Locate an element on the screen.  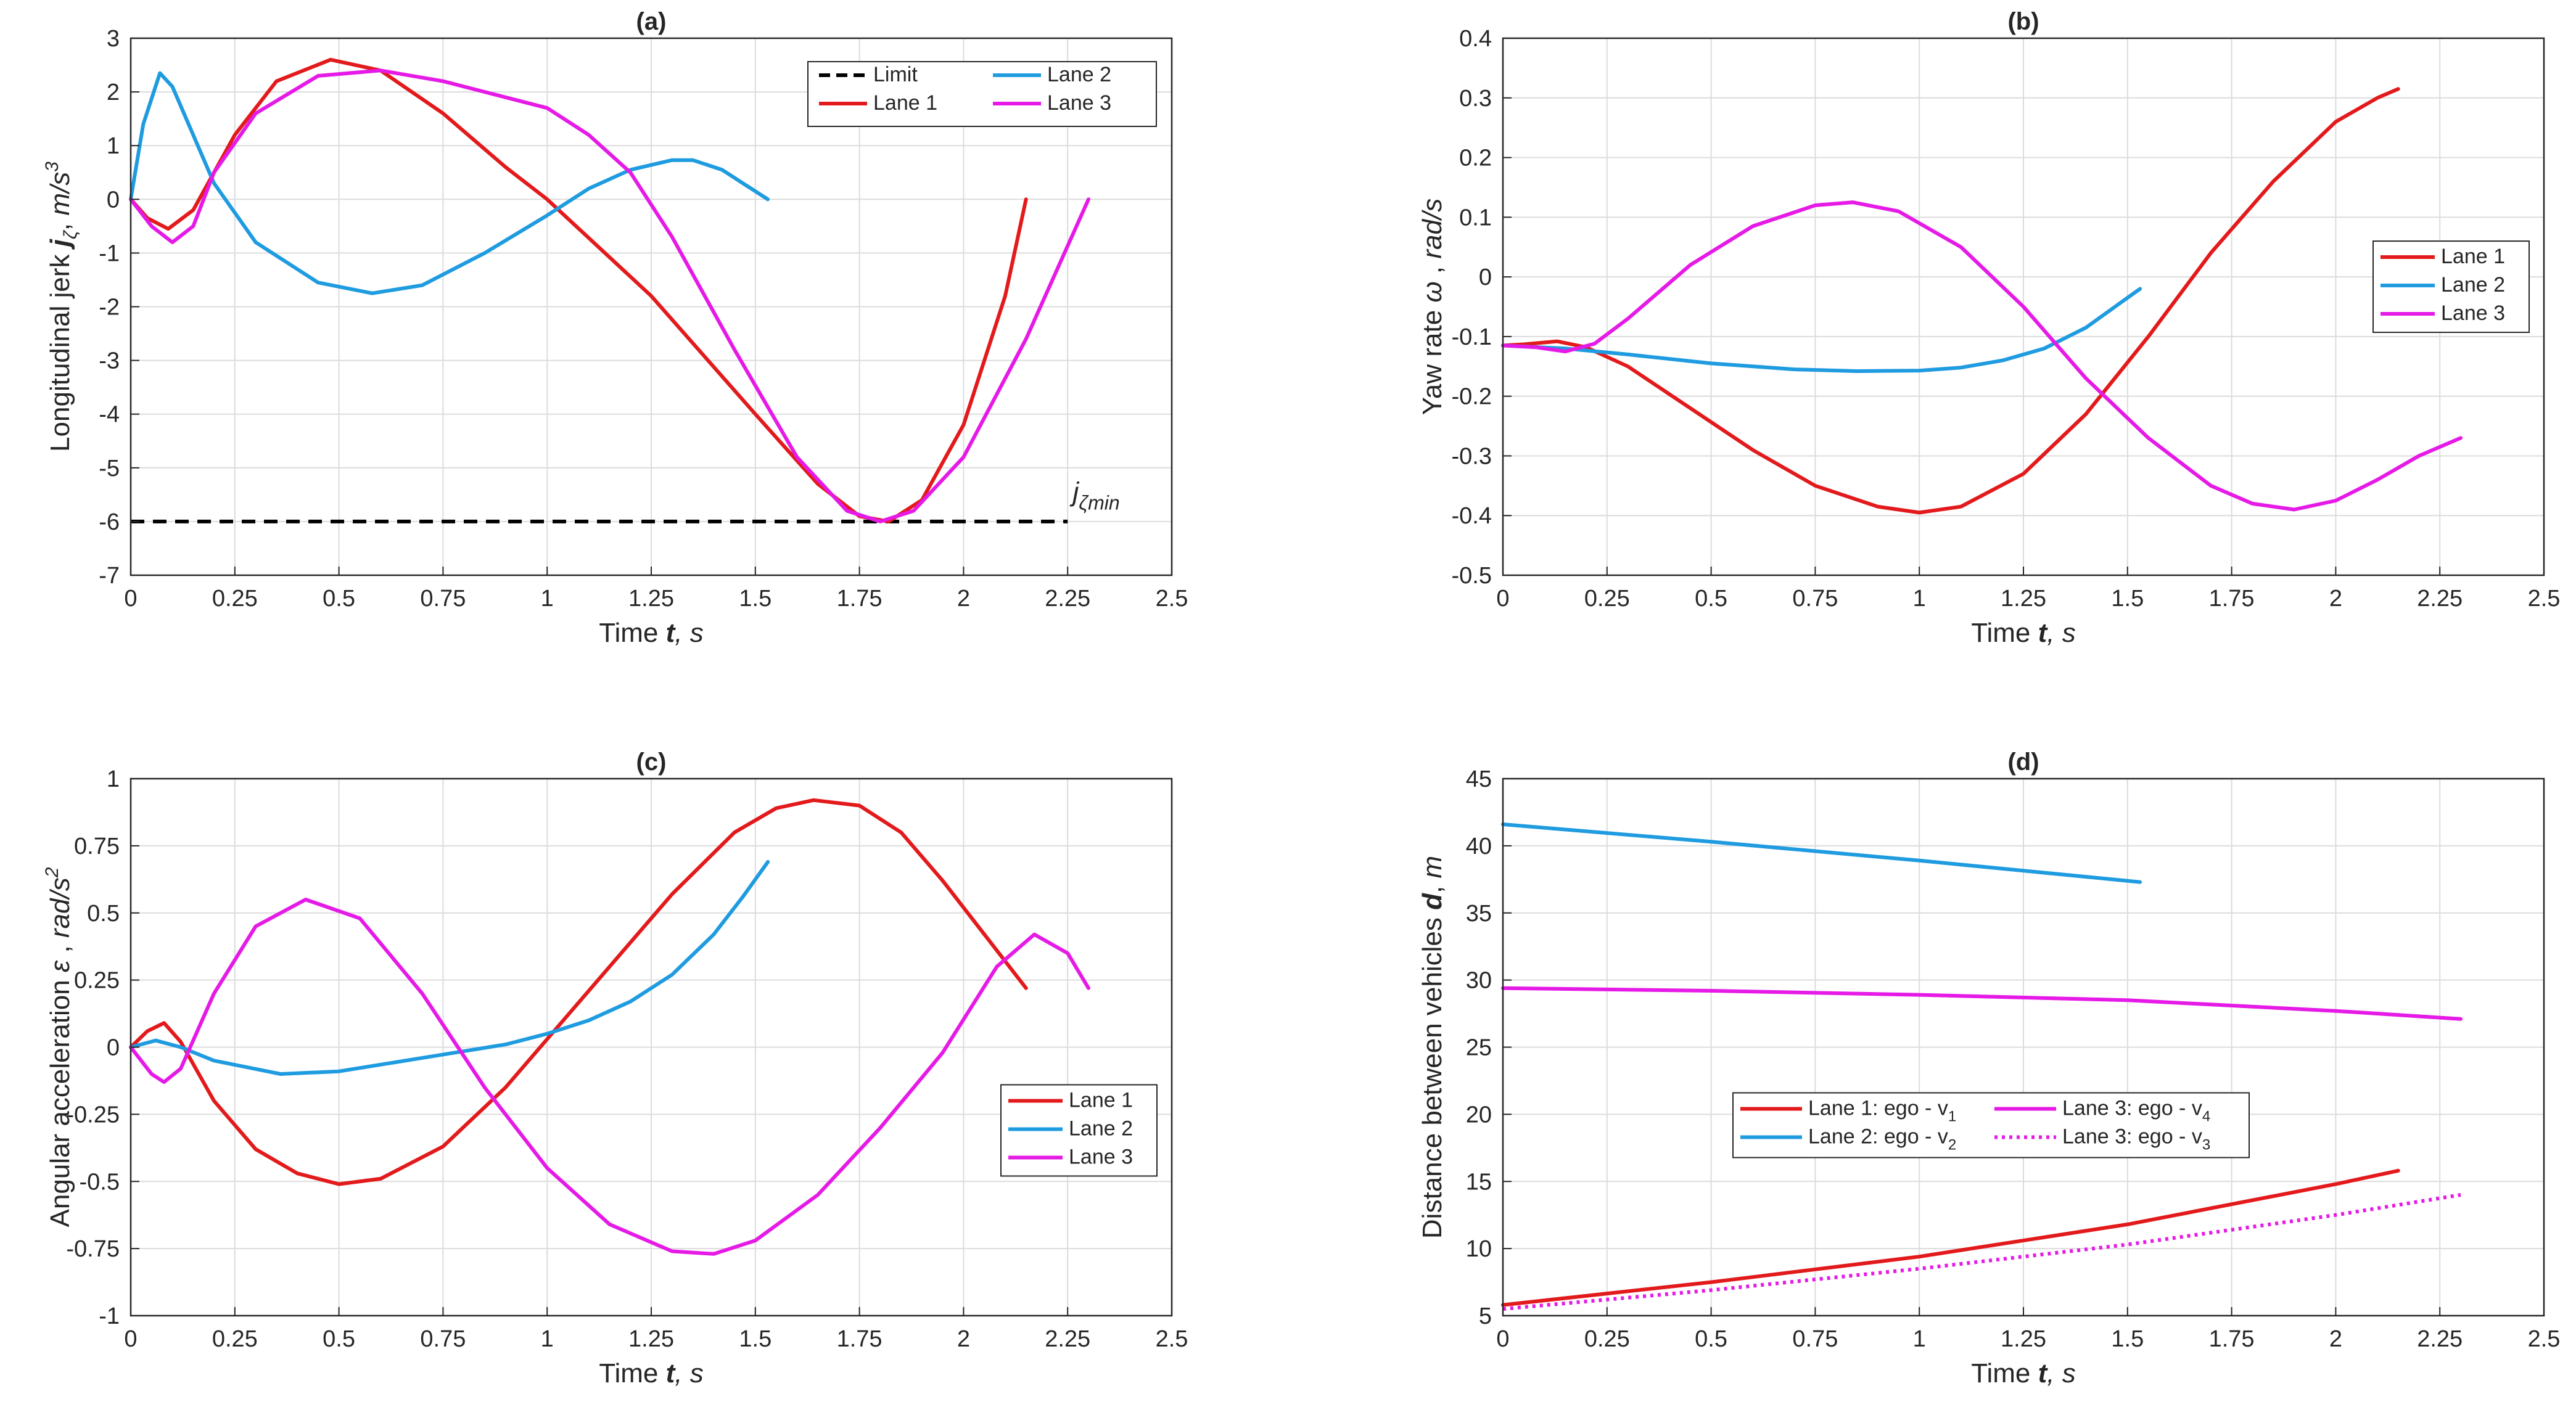
y-tick-label: -0.2 is located at coordinates (1472, 397).